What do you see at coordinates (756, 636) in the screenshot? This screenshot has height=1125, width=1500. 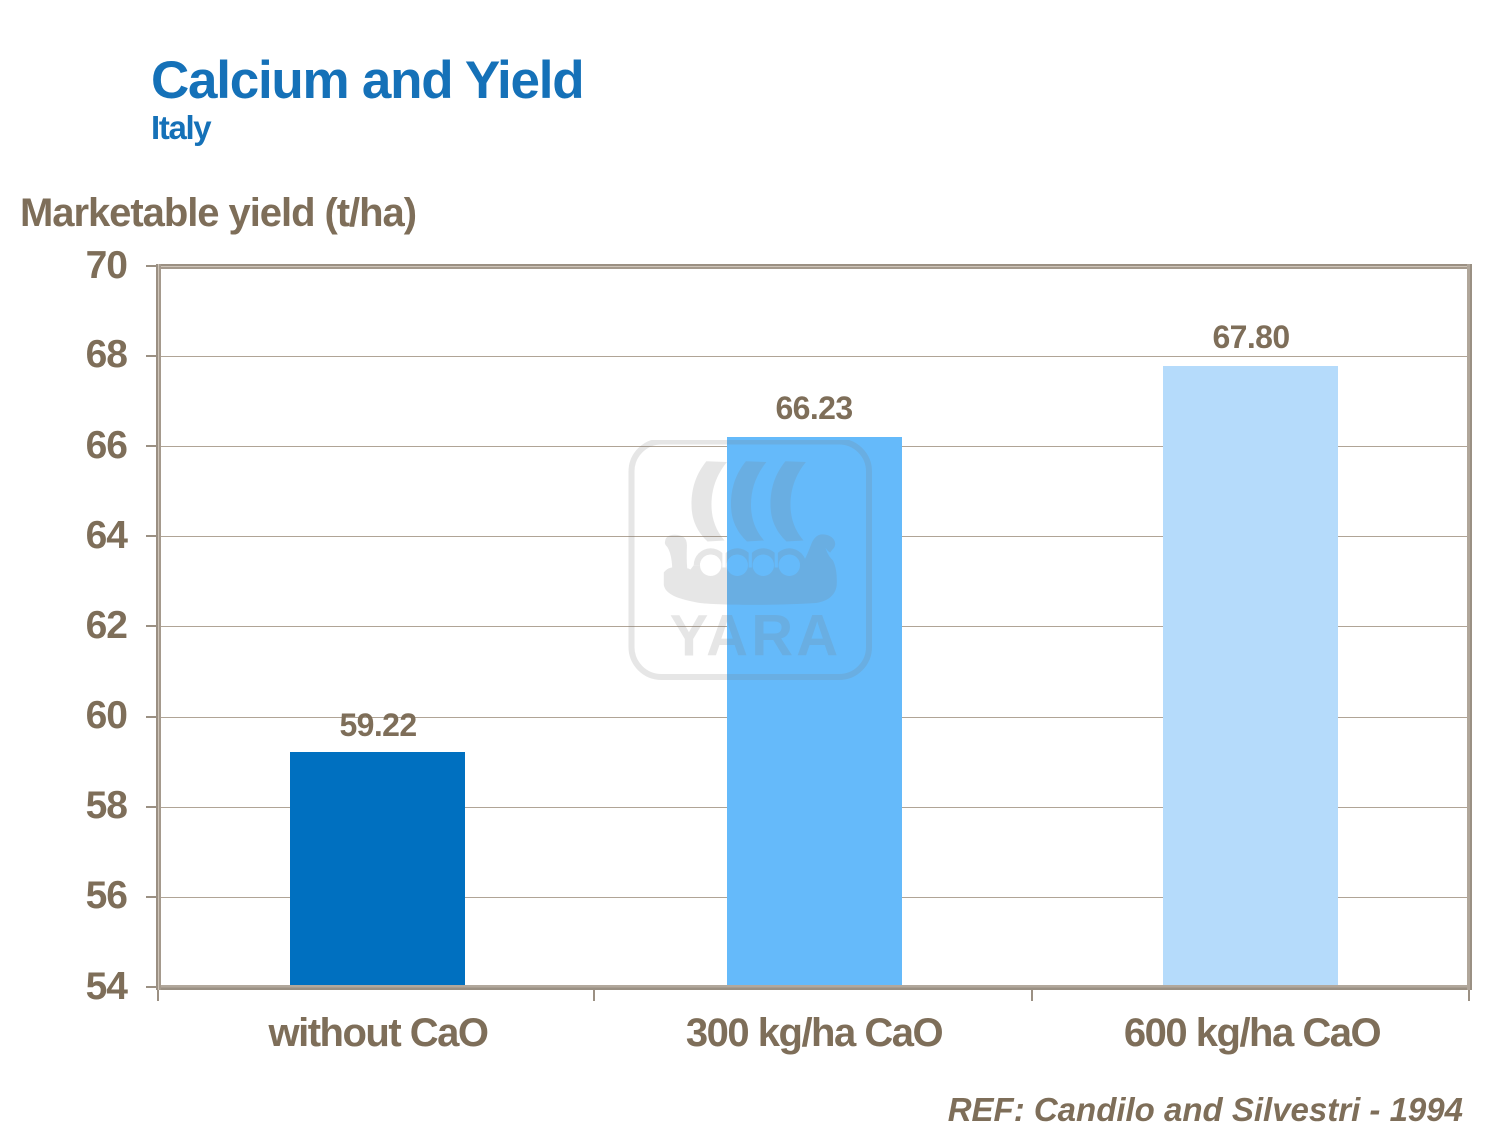 I see `svg-text: YARA` at bounding box center [756, 636].